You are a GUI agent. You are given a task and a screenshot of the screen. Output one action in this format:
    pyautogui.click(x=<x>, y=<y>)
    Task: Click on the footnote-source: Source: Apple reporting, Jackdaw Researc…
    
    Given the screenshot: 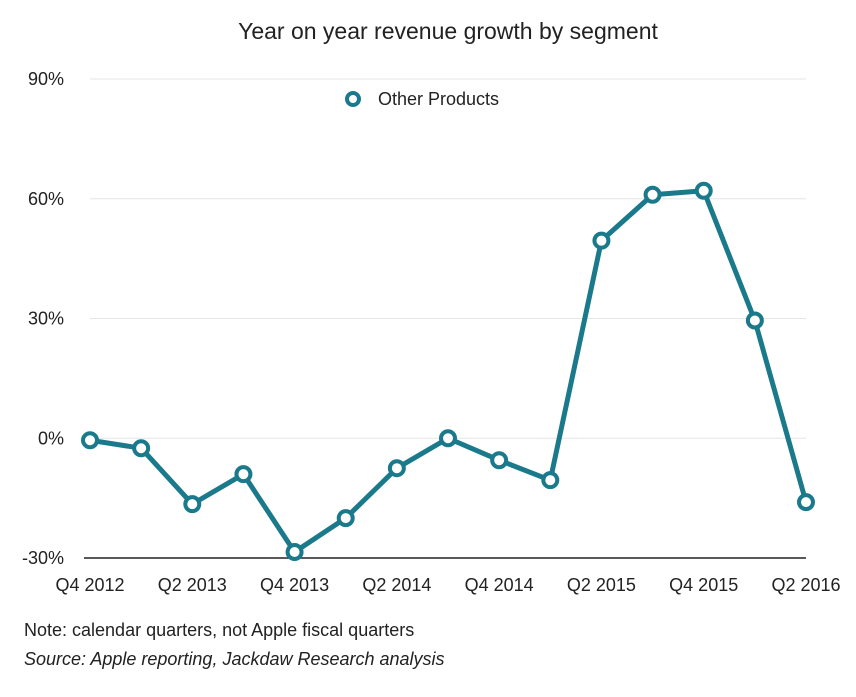 What is the action you would take?
    pyautogui.click(x=234, y=659)
    